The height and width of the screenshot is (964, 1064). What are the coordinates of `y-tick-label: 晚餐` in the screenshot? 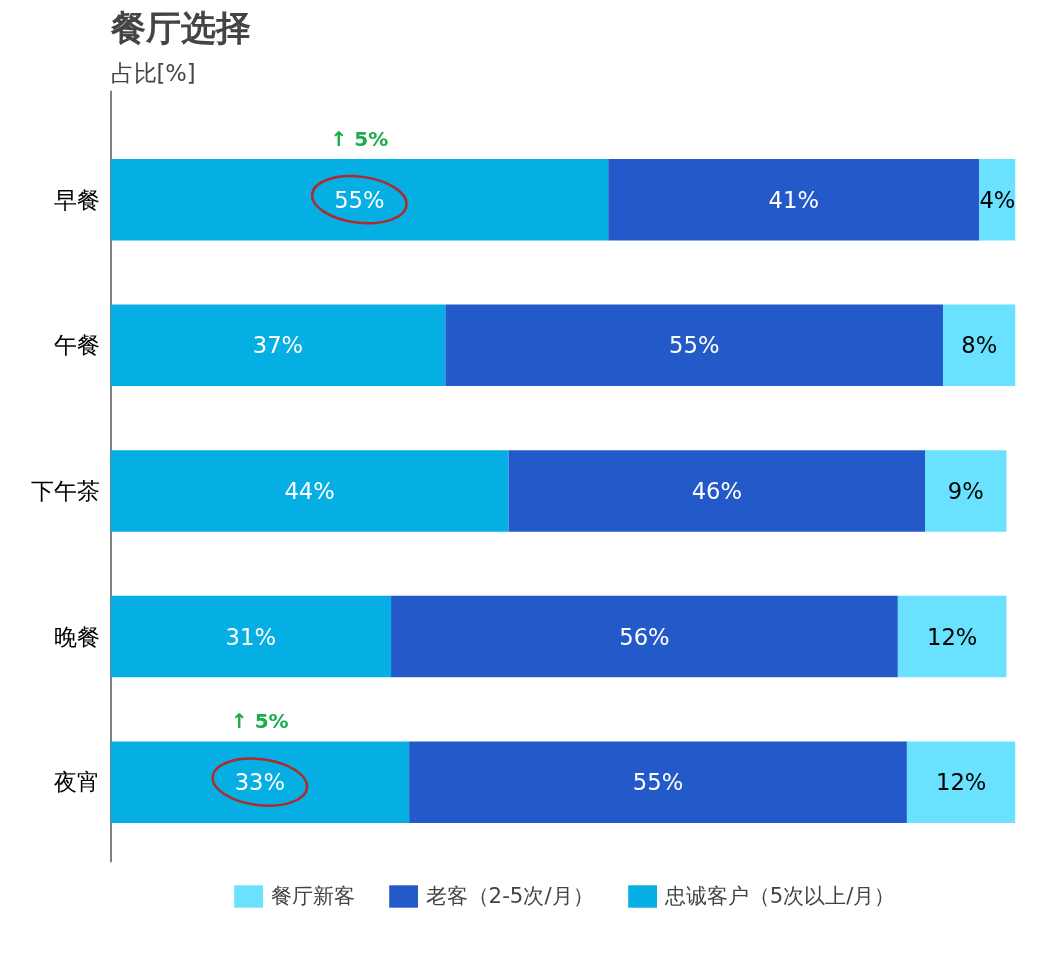 It's located at (76, 636).